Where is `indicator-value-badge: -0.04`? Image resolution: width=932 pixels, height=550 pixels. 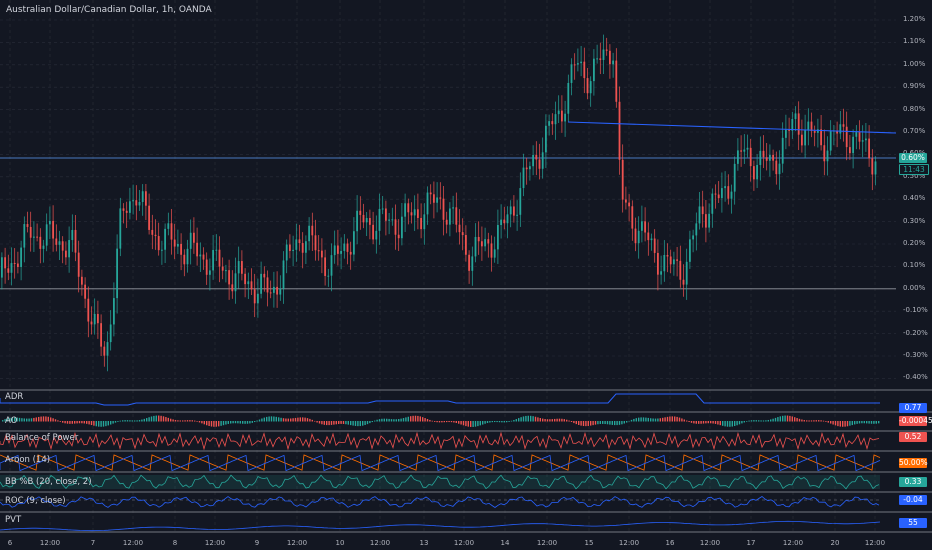 indicator-value-badge: -0.04 is located at coordinates (913, 500).